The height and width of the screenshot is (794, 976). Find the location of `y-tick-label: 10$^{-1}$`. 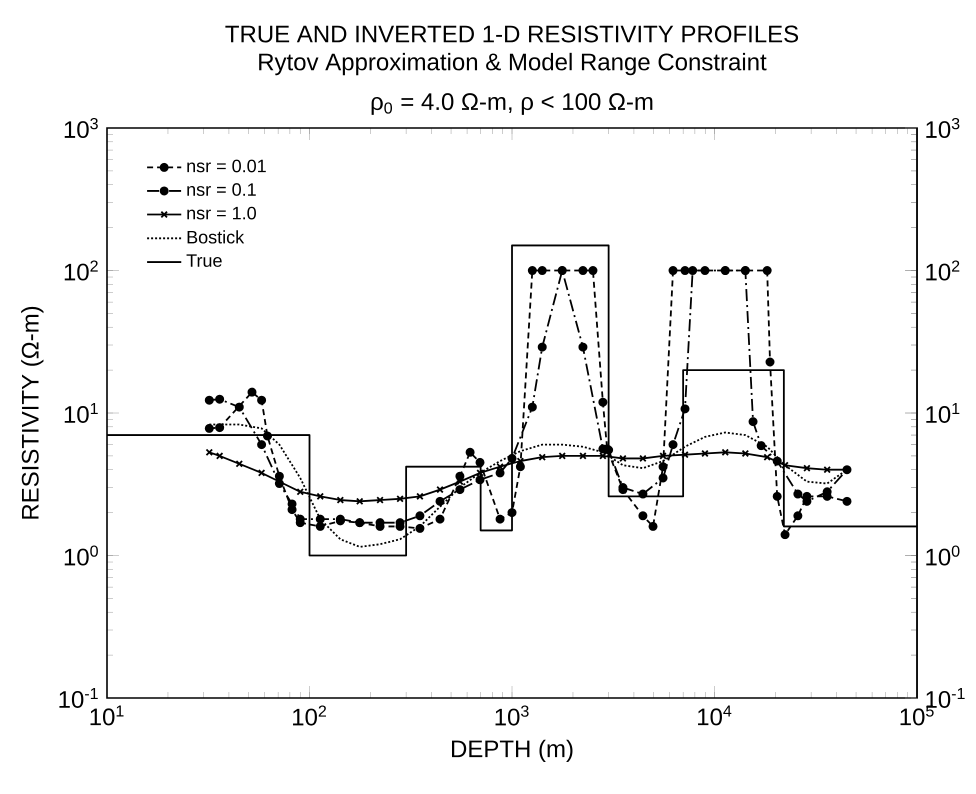

y-tick-label: 10$^{-1}$ is located at coordinates (78, 698).